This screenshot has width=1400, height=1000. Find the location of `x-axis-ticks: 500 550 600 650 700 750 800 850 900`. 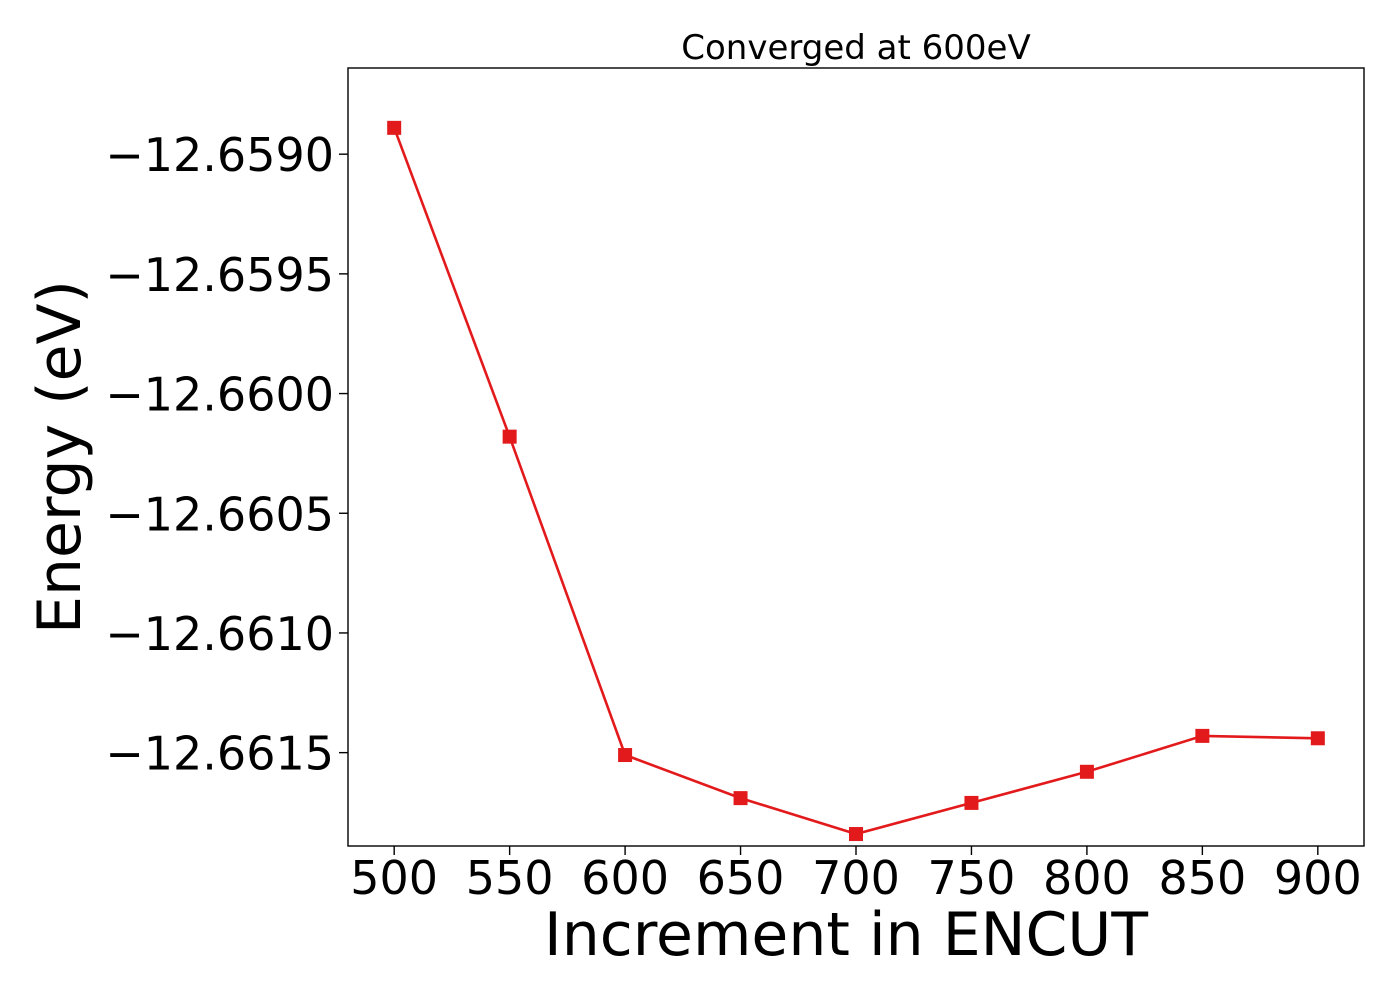

x-axis-ticks: 500 550 600 650 700 750 800 850 900 is located at coordinates (856, 875).